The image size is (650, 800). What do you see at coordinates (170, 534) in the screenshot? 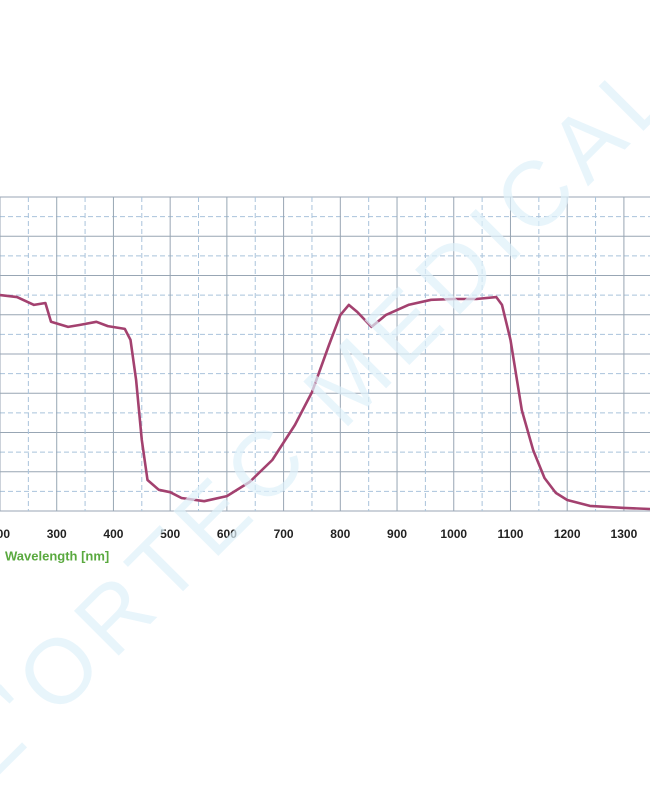
I see `x-tick-label: 500` at bounding box center [170, 534].